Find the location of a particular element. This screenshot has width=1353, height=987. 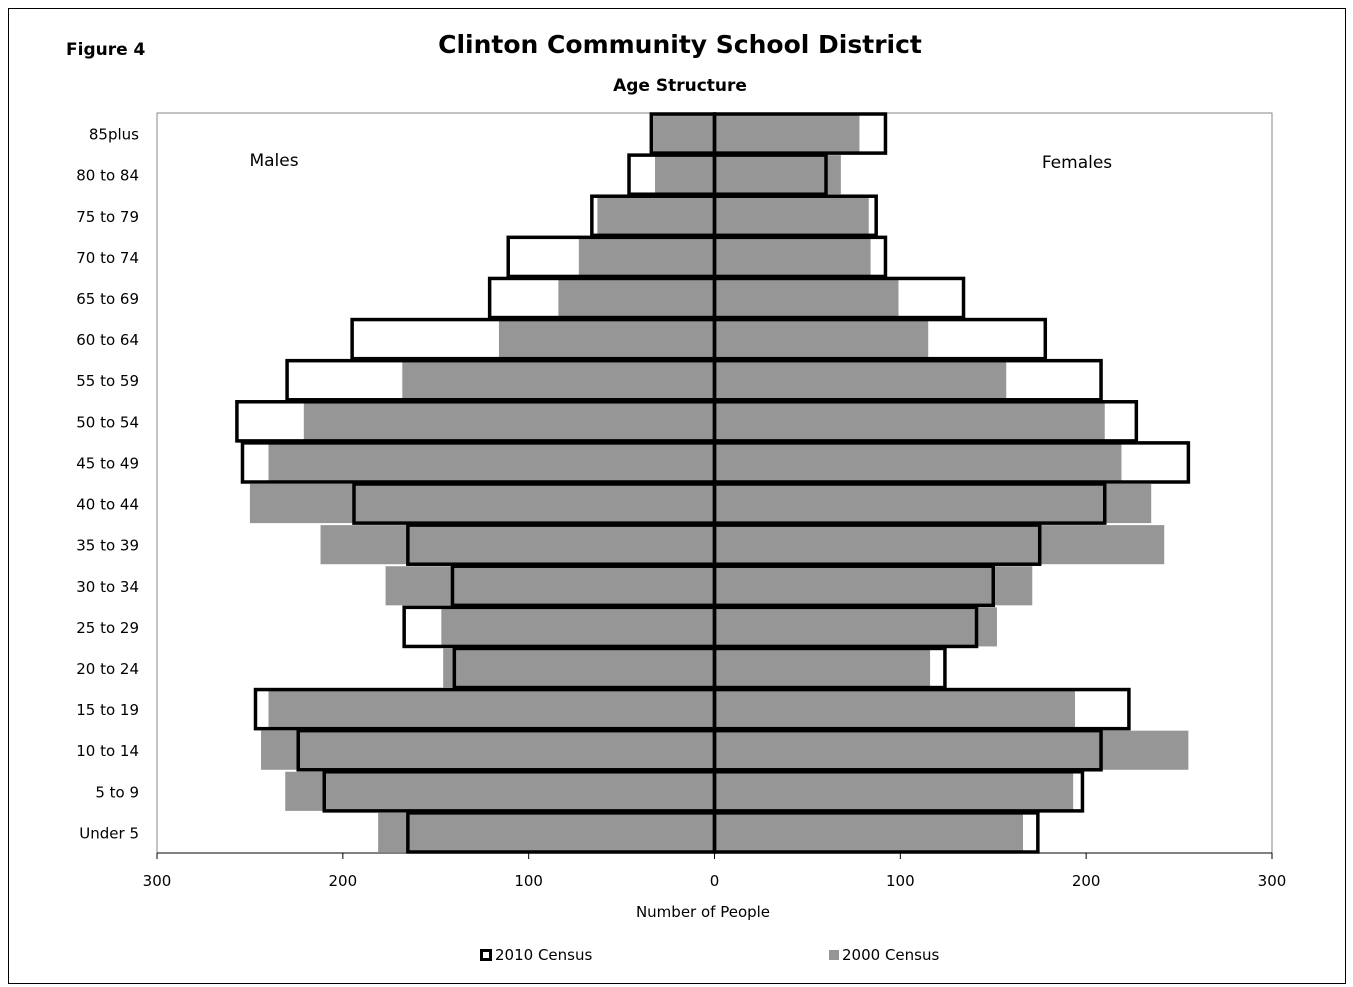

y-tick-label: 15 to 19 is located at coordinates (107, 710).